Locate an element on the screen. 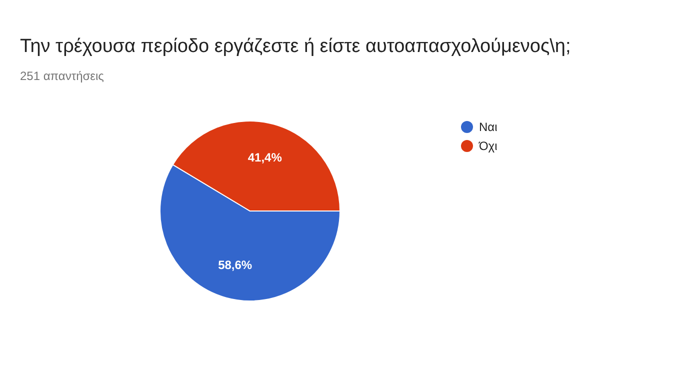 This screenshot has height=376, width=675. data-label: 58,6% is located at coordinates (235, 265).